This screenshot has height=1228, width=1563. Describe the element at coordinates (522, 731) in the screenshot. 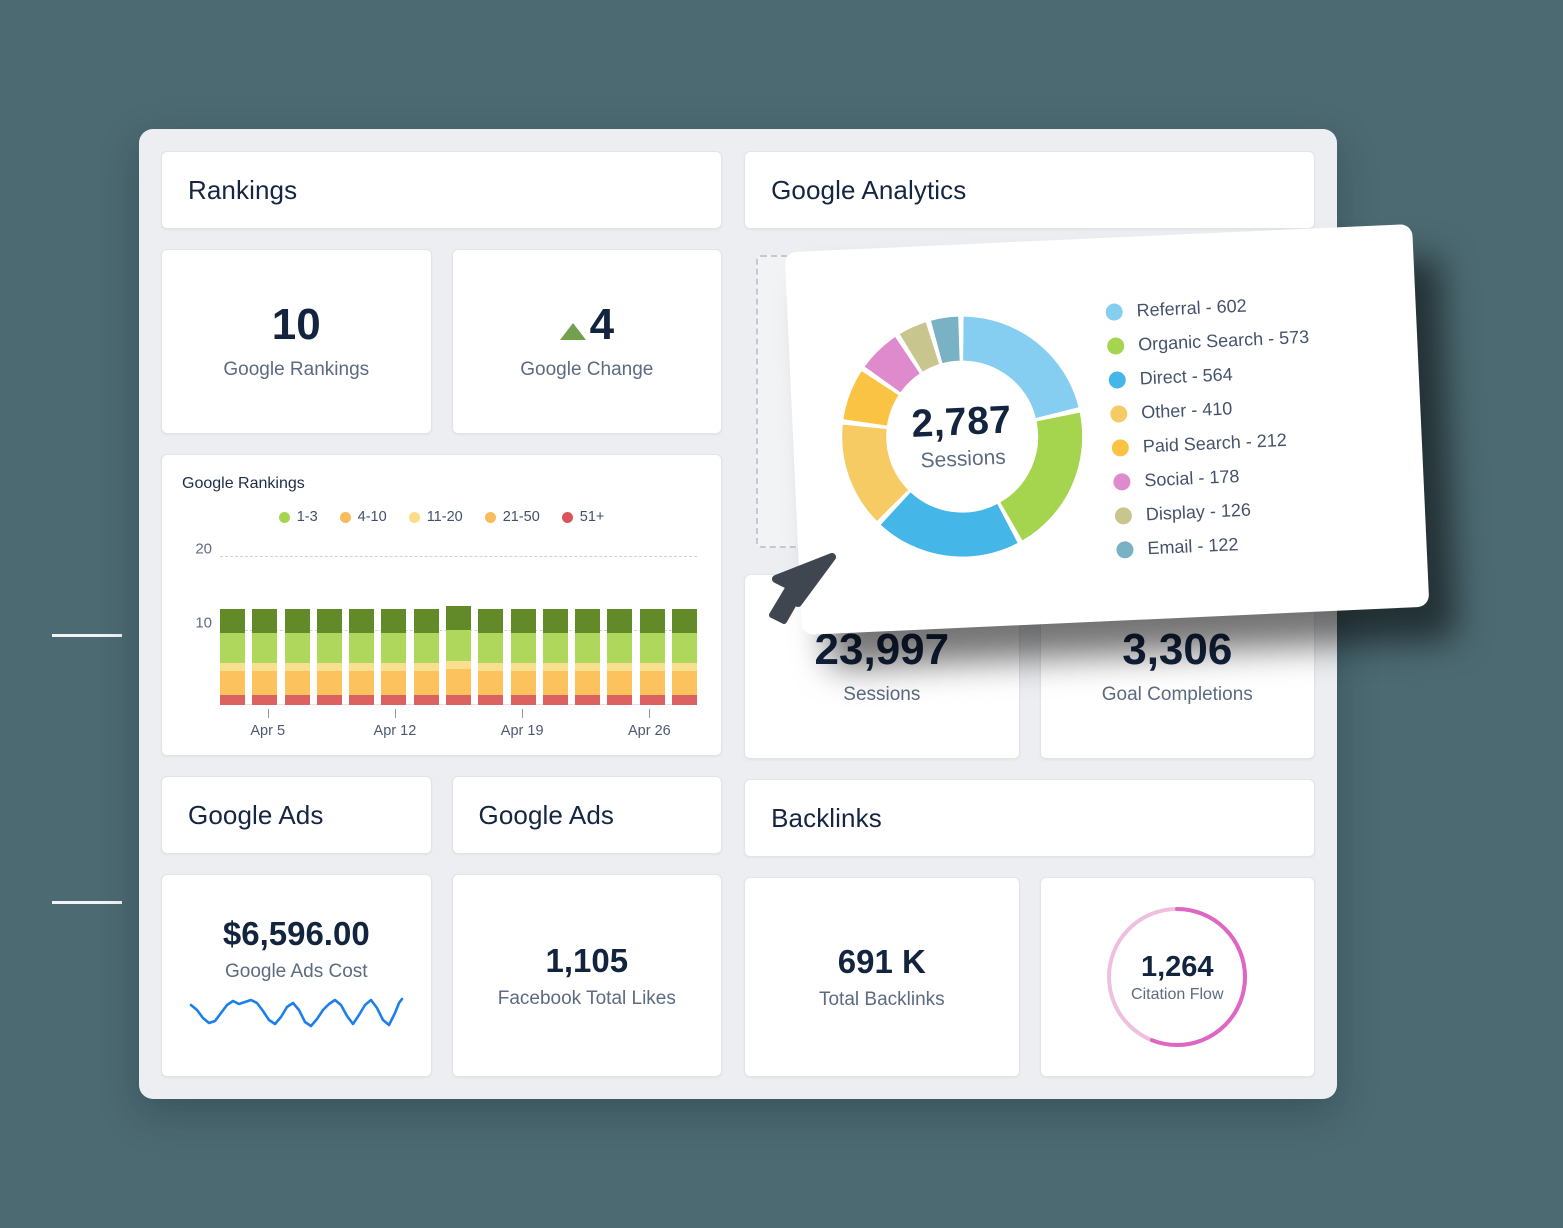

I see `x-axis-tick-label: Apr 19` at that location.